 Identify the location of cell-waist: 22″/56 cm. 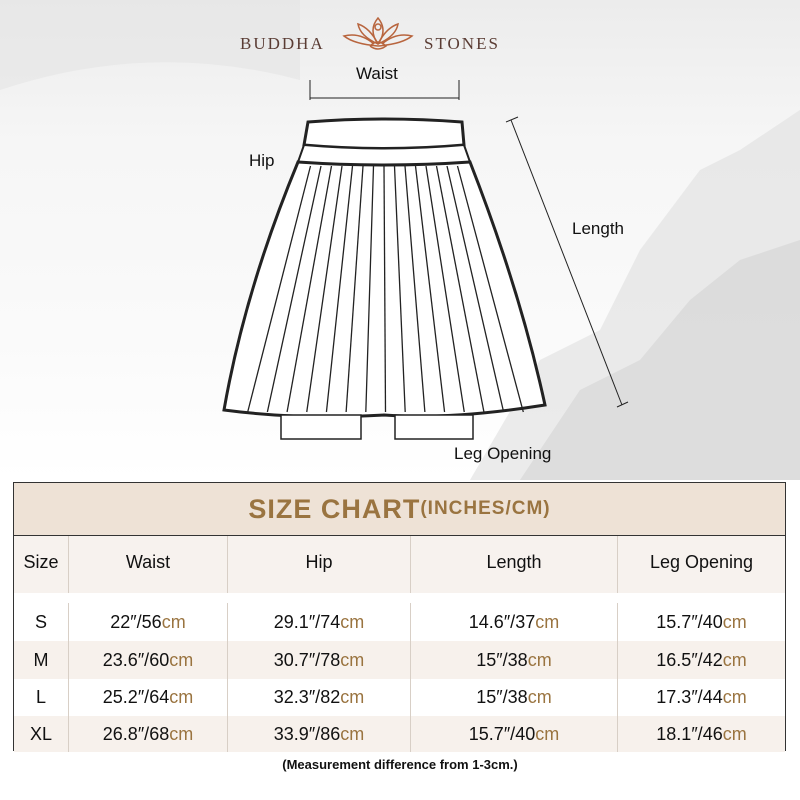
(148, 622).